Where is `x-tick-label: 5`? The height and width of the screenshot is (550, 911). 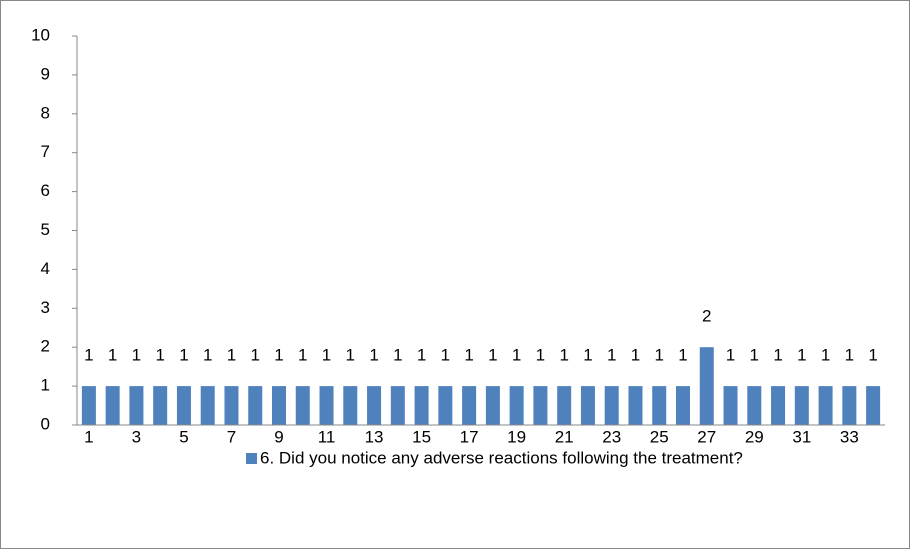 x-tick-label: 5 is located at coordinates (183, 436).